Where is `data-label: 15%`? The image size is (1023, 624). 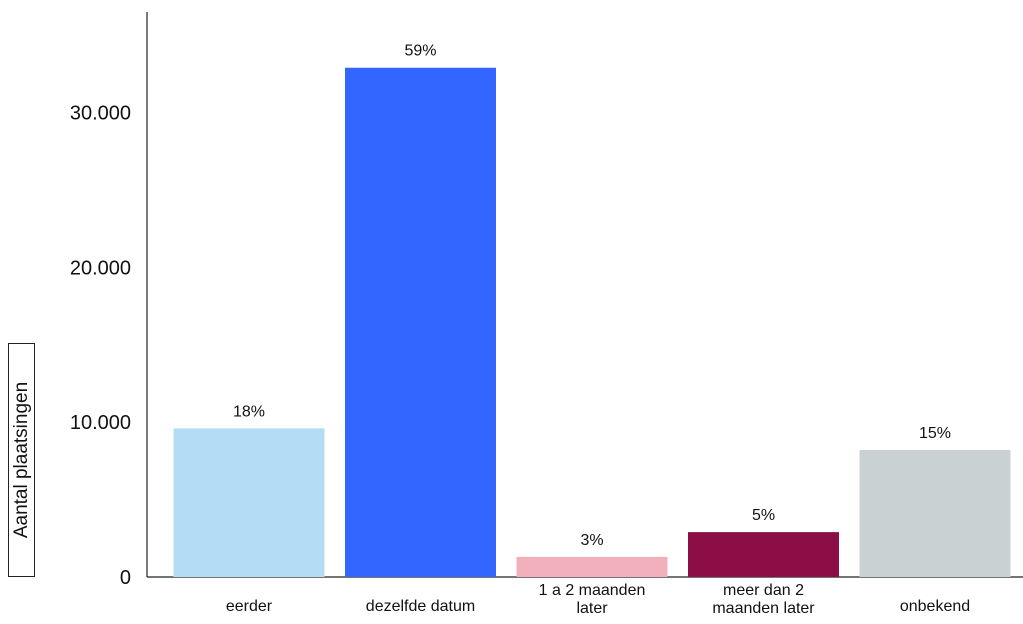 data-label: 15% is located at coordinates (935, 433).